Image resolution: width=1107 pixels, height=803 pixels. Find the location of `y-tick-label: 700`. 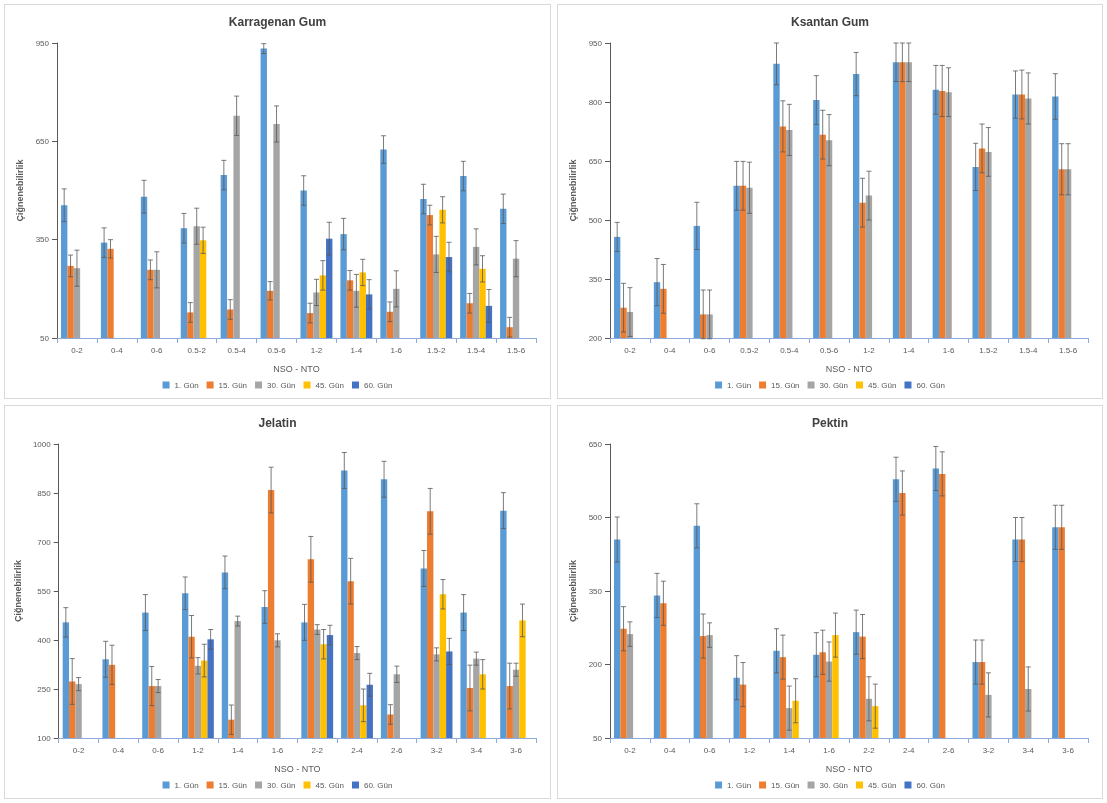

y-tick-label: 700 is located at coordinates (44, 542).